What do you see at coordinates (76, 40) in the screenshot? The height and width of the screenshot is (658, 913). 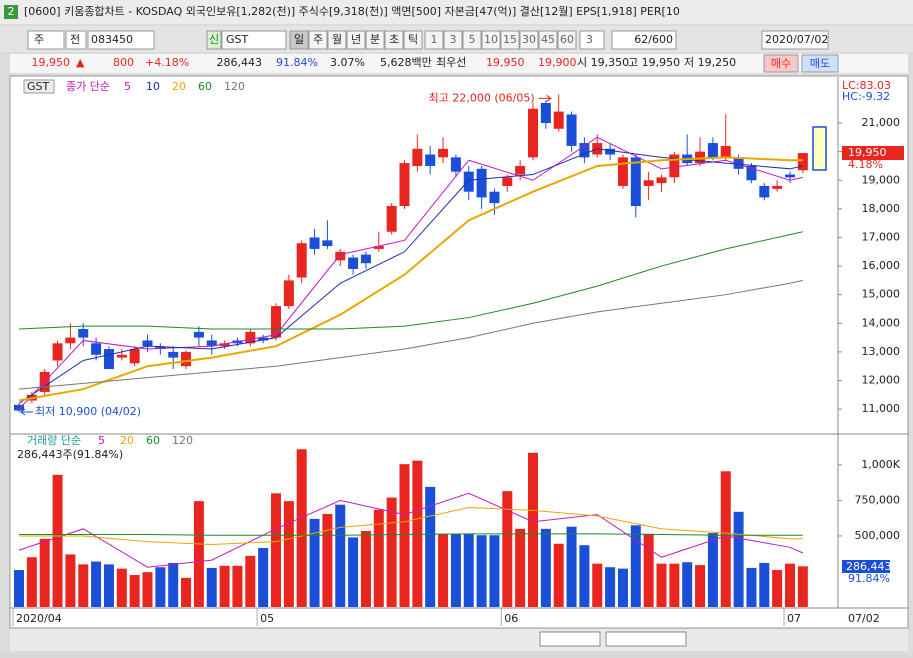 I see `scope-box` at bounding box center [76, 40].